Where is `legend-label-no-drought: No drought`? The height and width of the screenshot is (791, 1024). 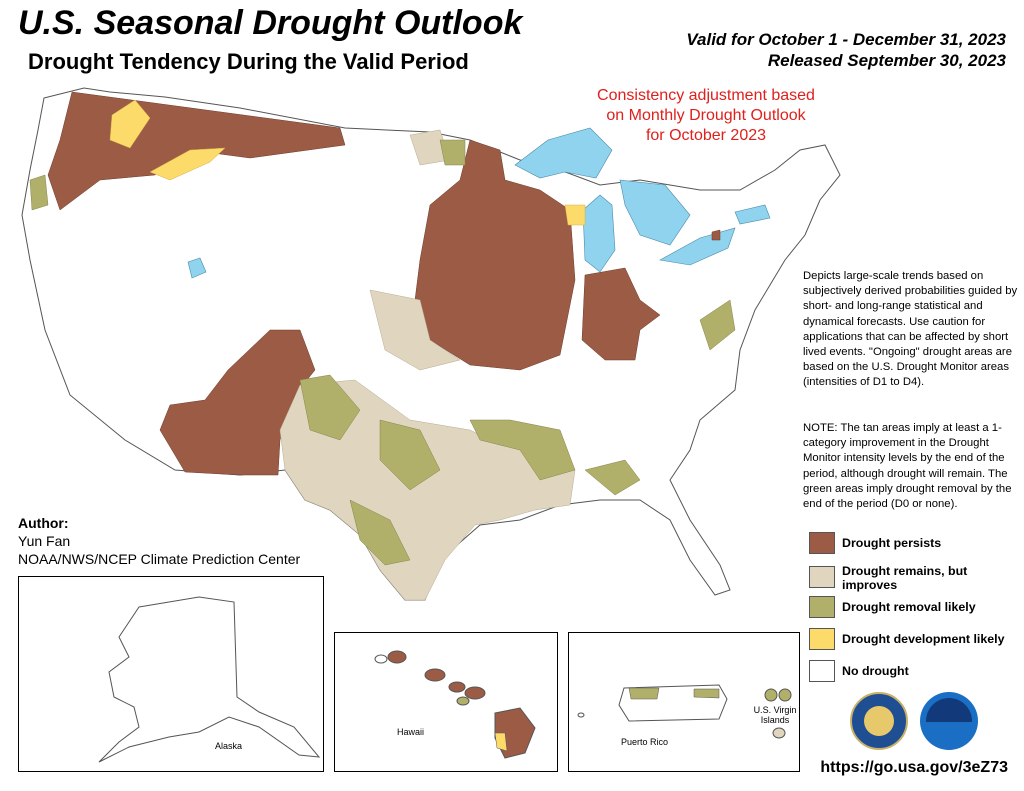 legend-label-no-drought: No drought is located at coordinates (875, 671).